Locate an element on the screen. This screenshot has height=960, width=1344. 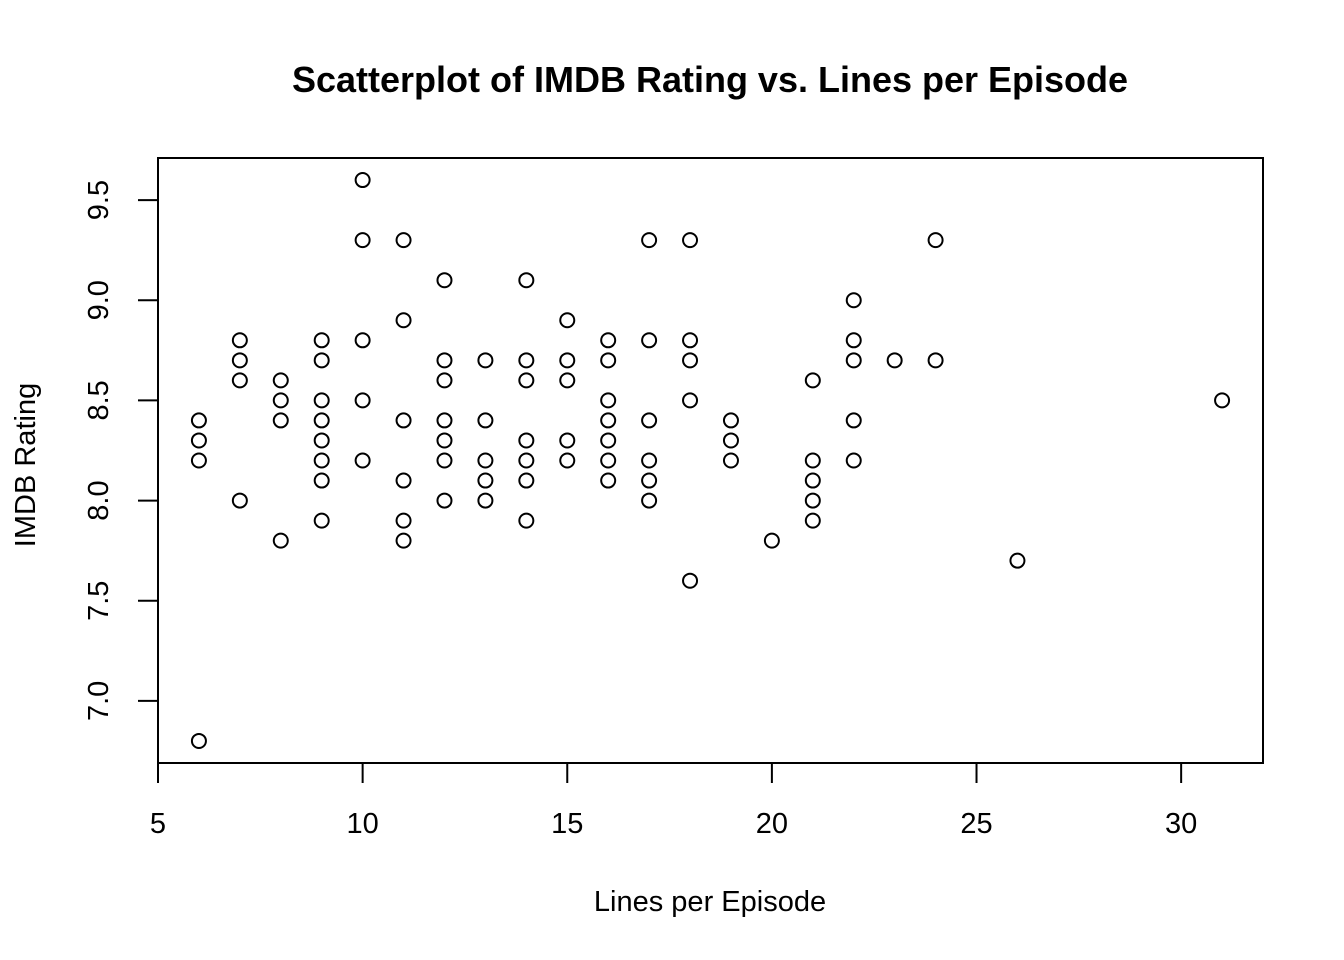
x-axis: 5 10 15 20 25 30 is located at coordinates (673, 801).